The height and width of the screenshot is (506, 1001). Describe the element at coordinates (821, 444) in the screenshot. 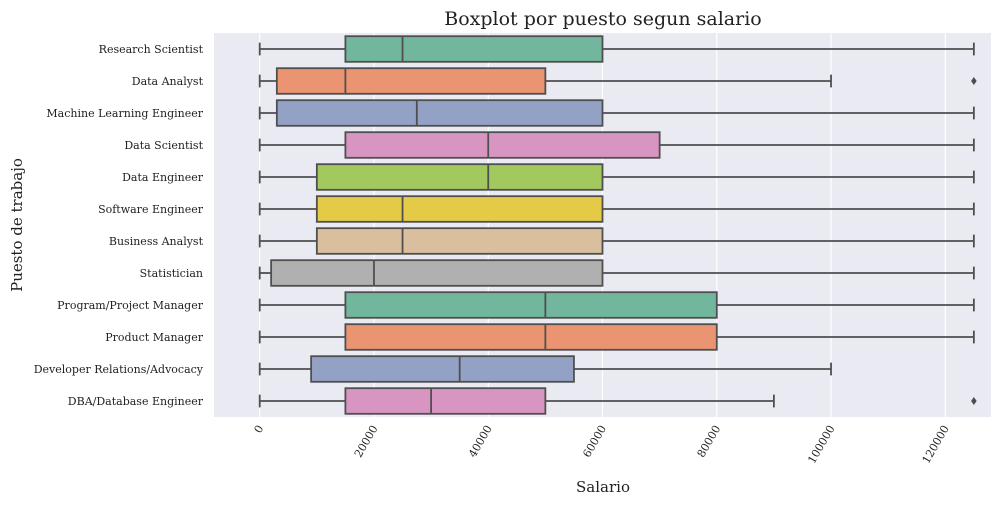

I see `x-tick-label: 100000` at that location.